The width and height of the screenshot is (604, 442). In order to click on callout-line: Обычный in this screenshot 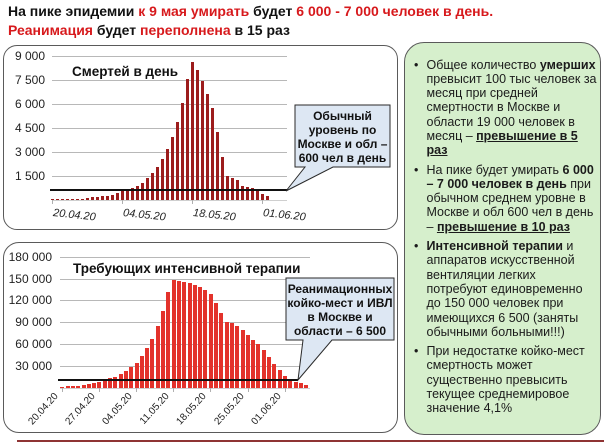, I will do `click(342, 116)`.